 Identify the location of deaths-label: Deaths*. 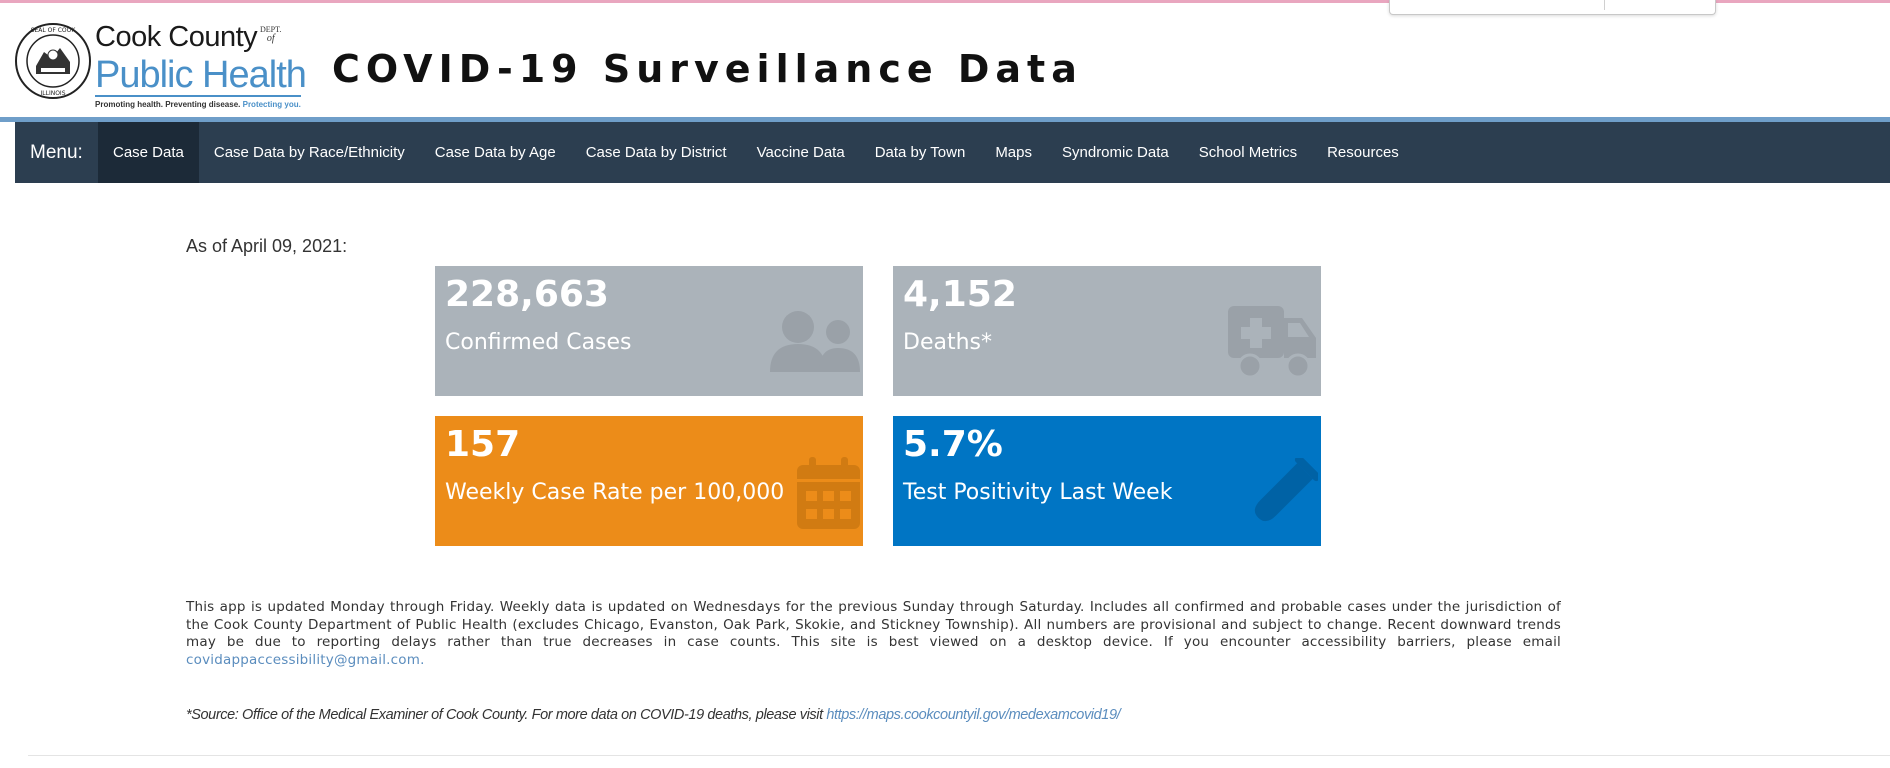
(947, 342).